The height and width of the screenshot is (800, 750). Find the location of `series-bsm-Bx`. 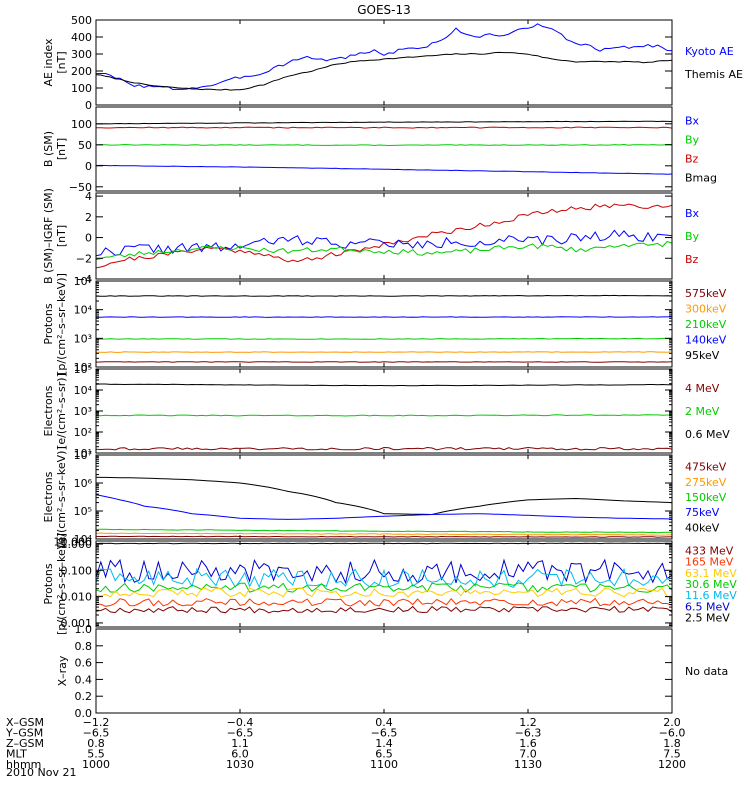

series-bsm-Bx is located at coordinates (384, 169).